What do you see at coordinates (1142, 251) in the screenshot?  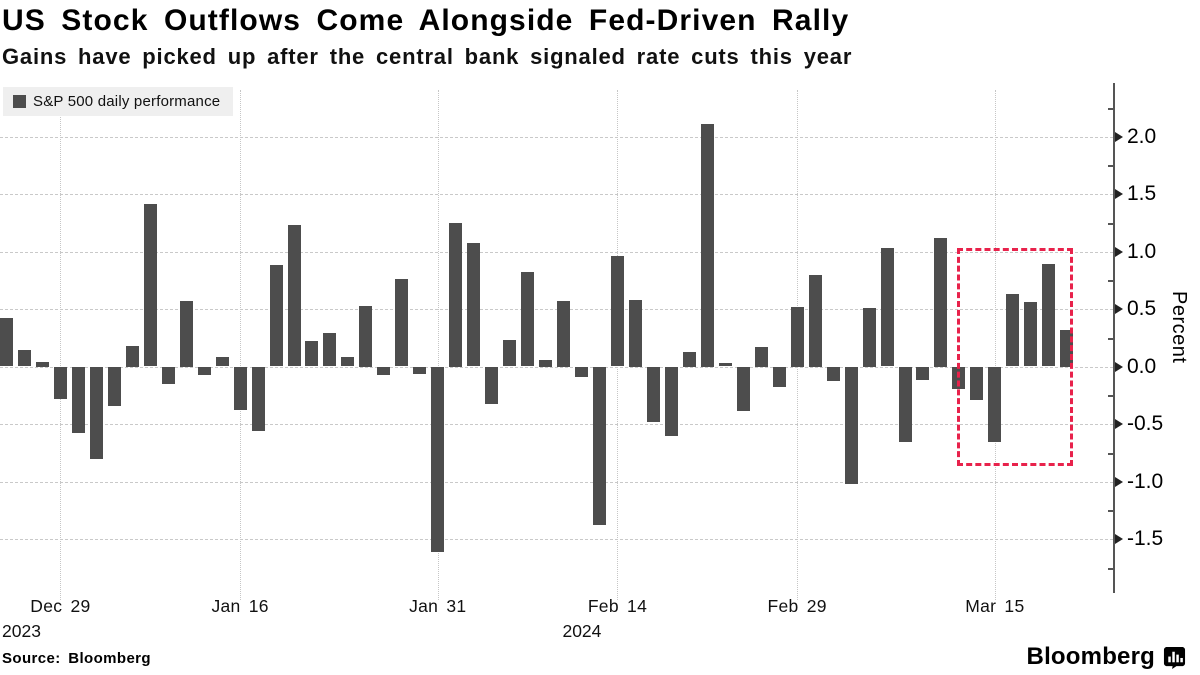 I see `y-tick-label: 1.0` at bounding box center [1142, 251].